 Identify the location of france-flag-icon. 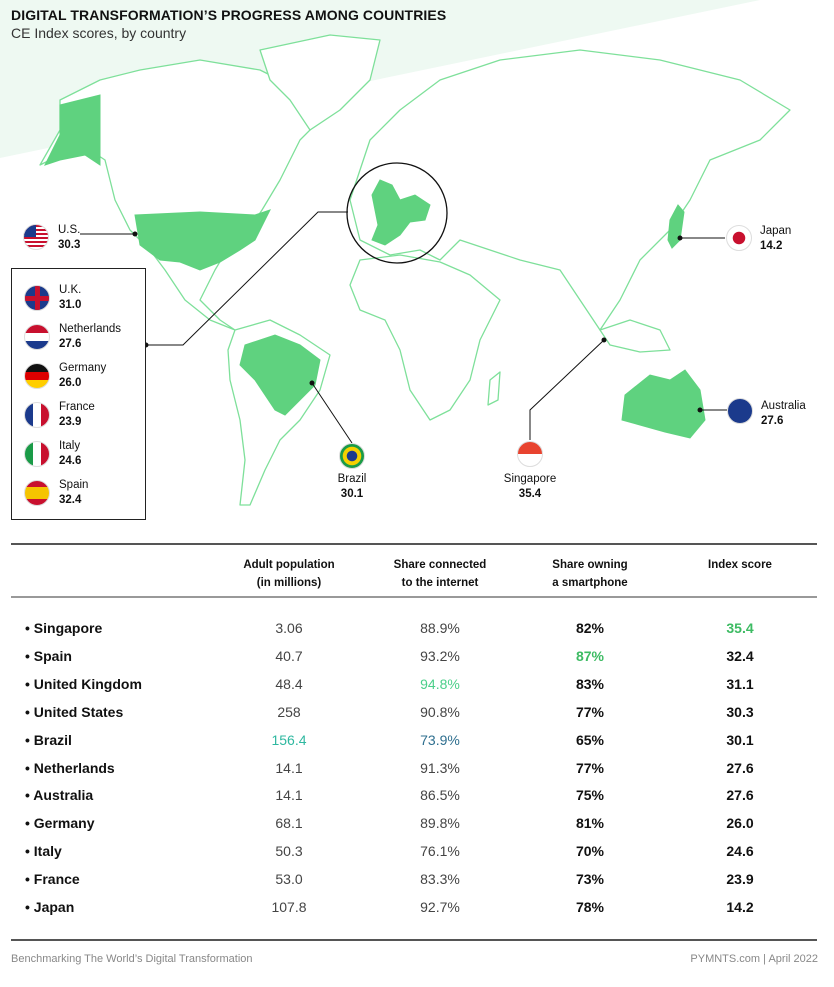
(37, 415).